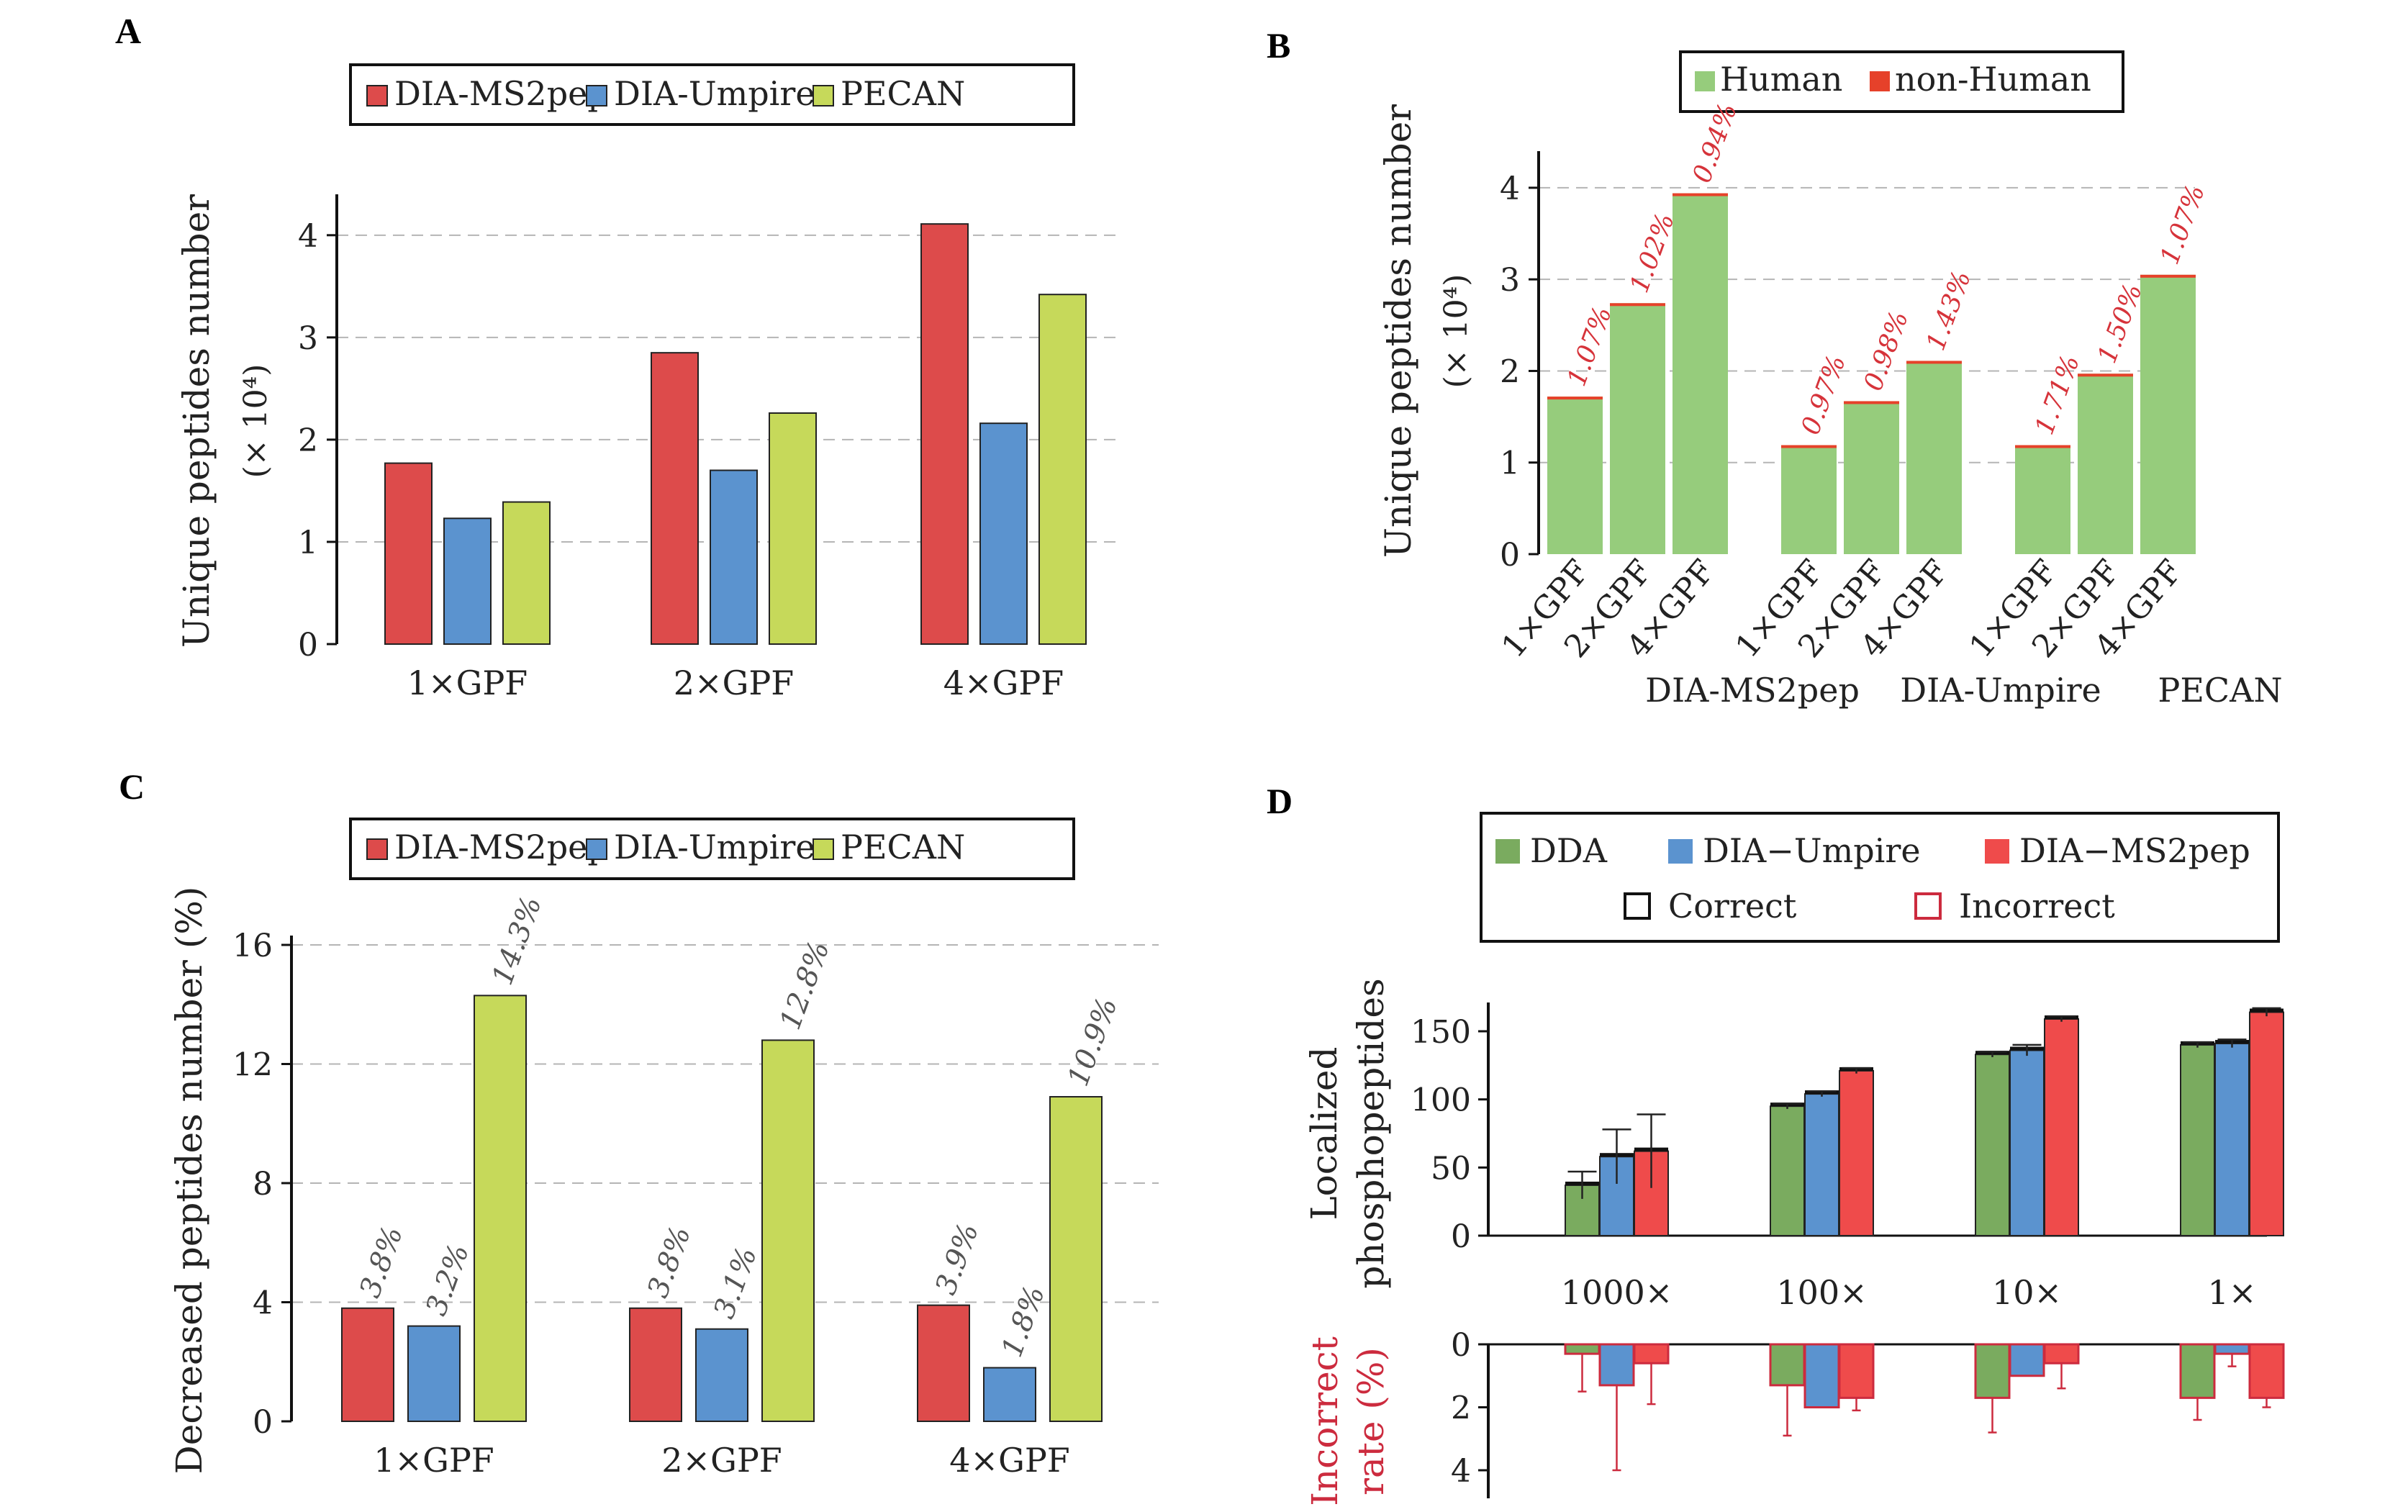  What do you see at coordinates (805, 986) in the screenshot?
I see `data-label: 12.8%` at bounding box center [805, 986].